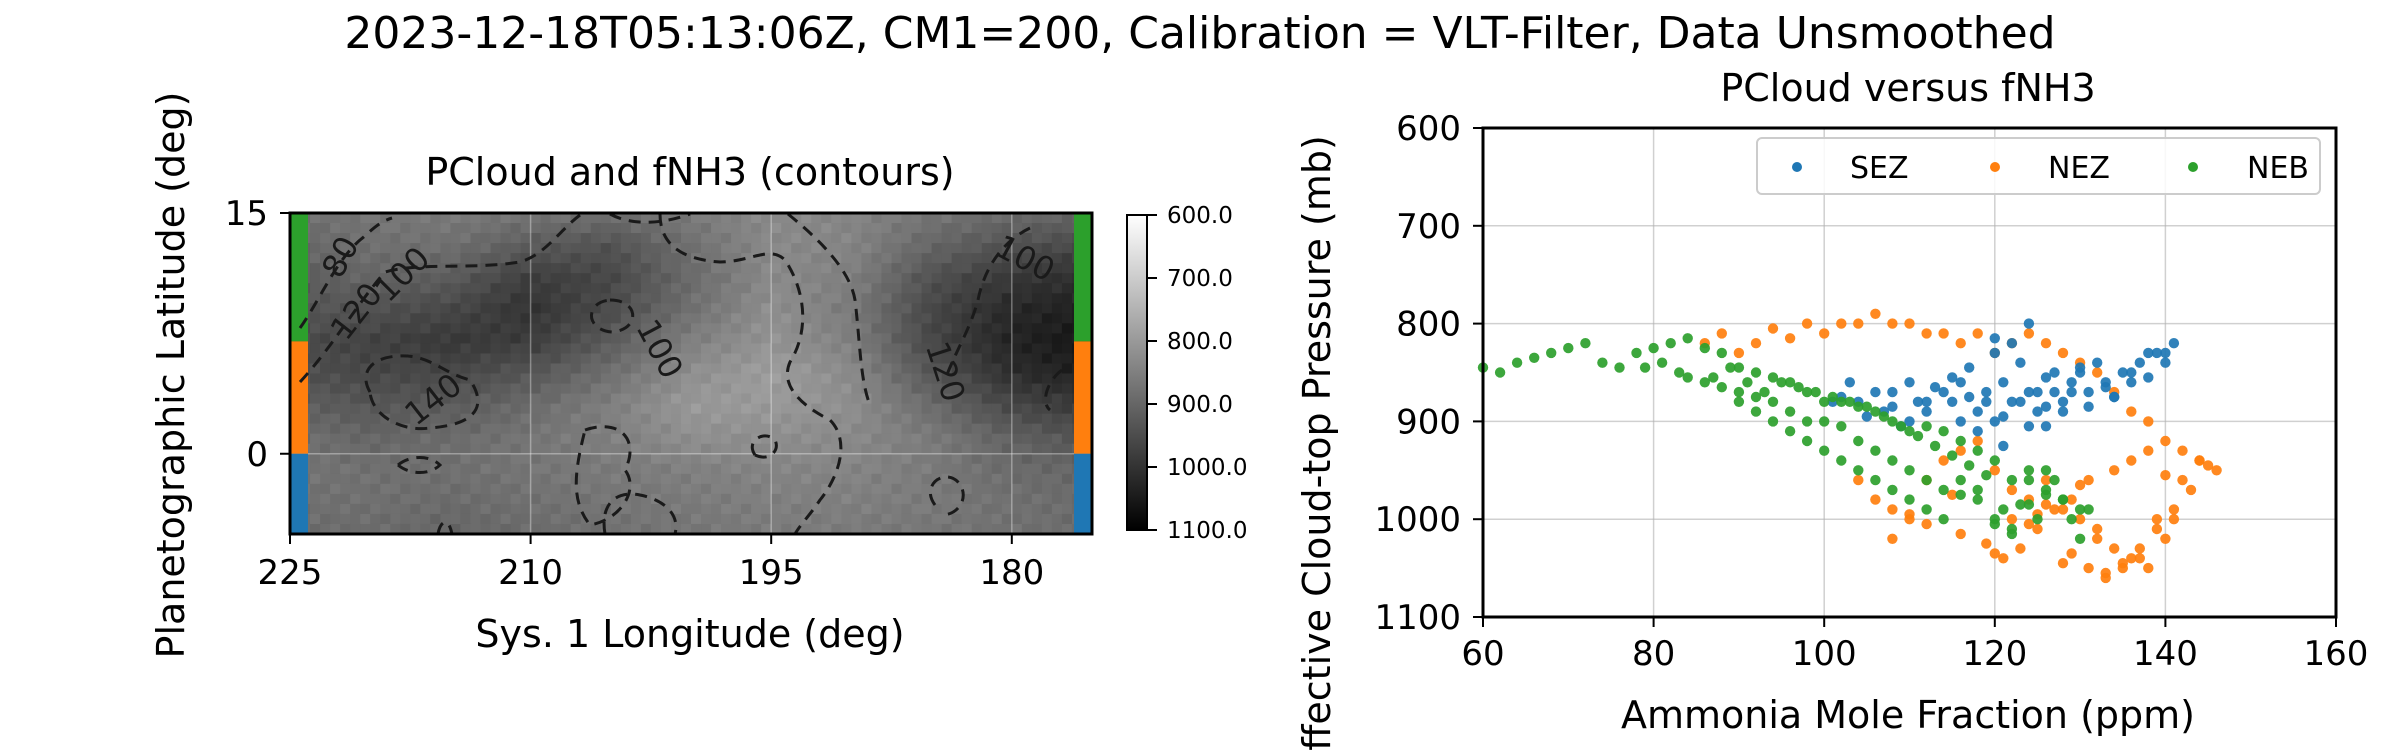 Image resolution: width=2400 pixels, height=750 pixels. What do you see at coordinates (420, 465) in the screenshot?
I see `contour-line` at bounding box center [420, 465].